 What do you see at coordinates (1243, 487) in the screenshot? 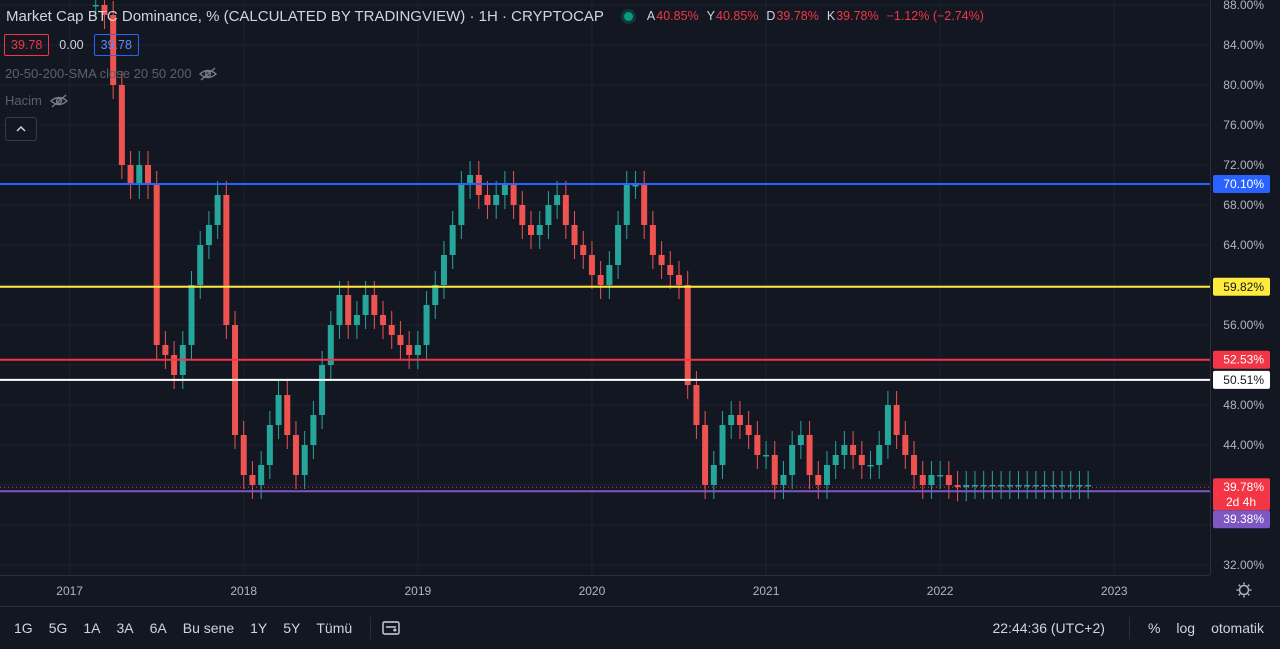
I see `last-price-tag: 39.78%` at bounding box center [1243, 487].